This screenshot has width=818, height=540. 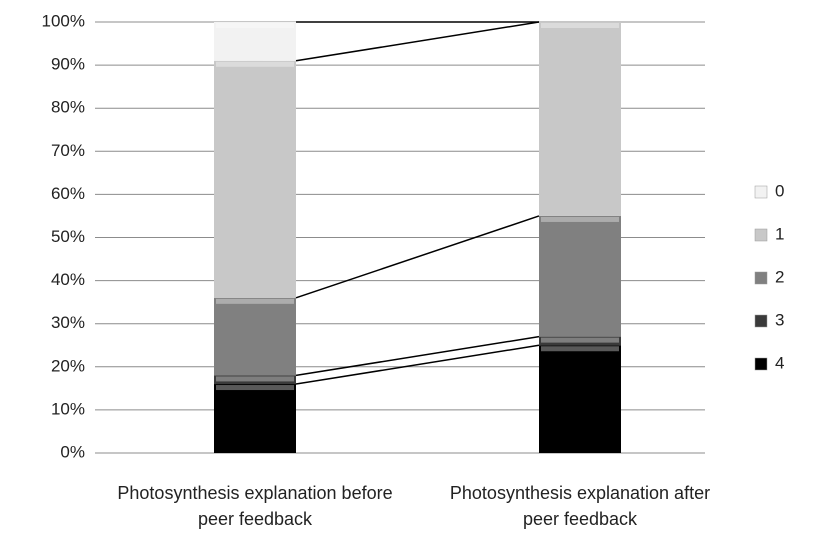 I want to click on y-tick-label: 10%, so click(x=68, y=408).